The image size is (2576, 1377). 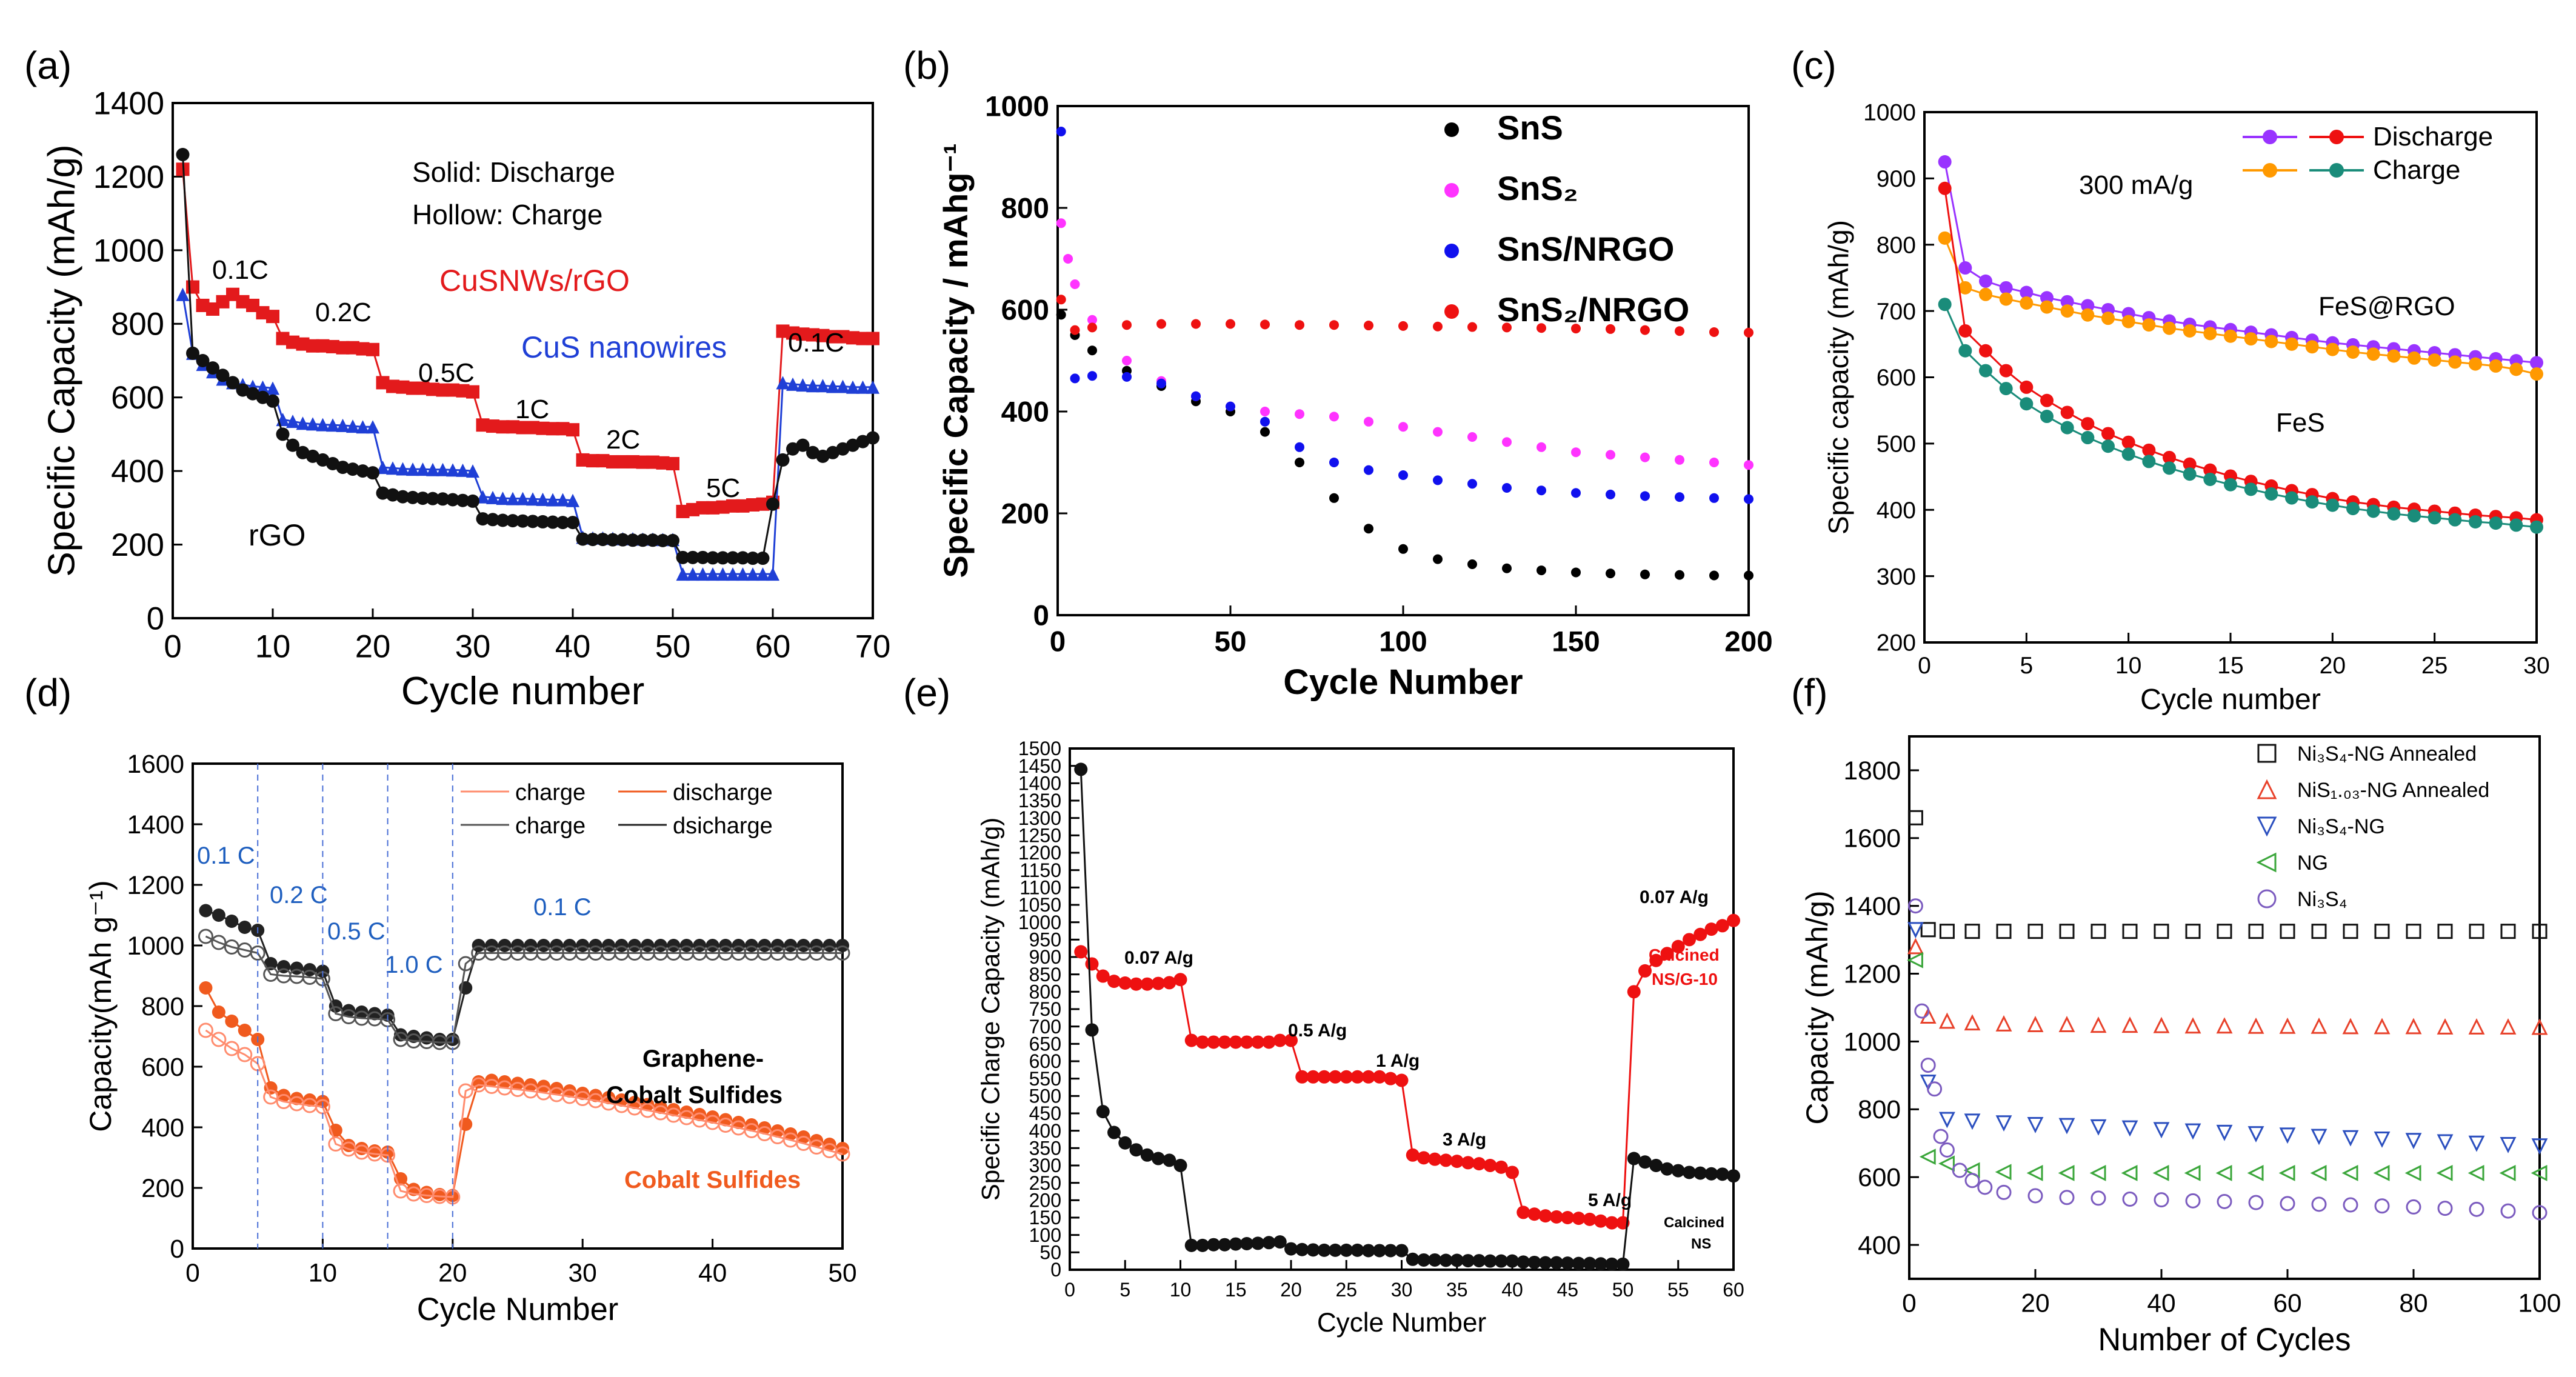 I want to click on y-tick-label: 700, so click(x=1045, y=1027).